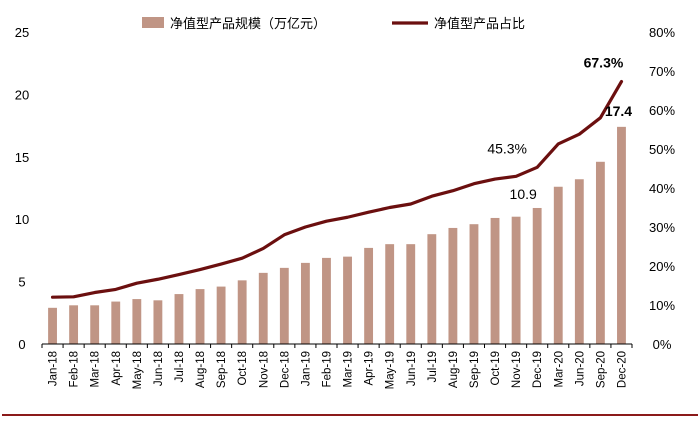 The width and height of the screenshot is (700, 421). I want to click on x-tick-label: Apr-19, so click(370, 368).